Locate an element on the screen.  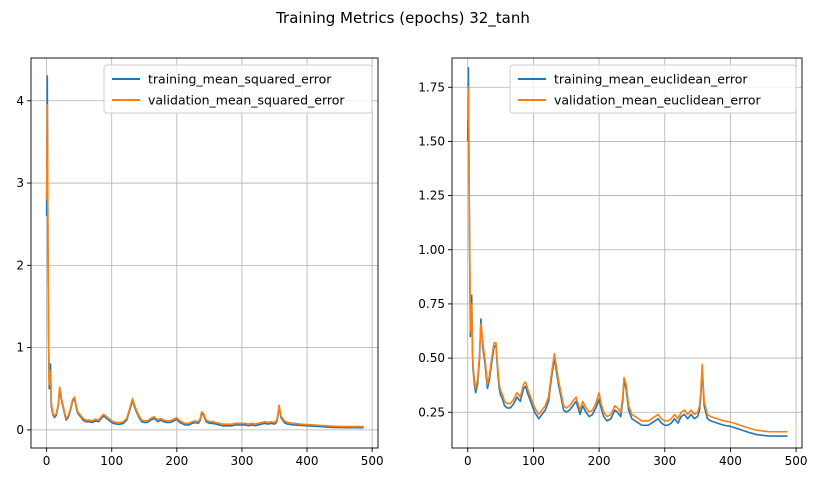
y-tick-label: 1.25 is located at coordinates (431, 196).